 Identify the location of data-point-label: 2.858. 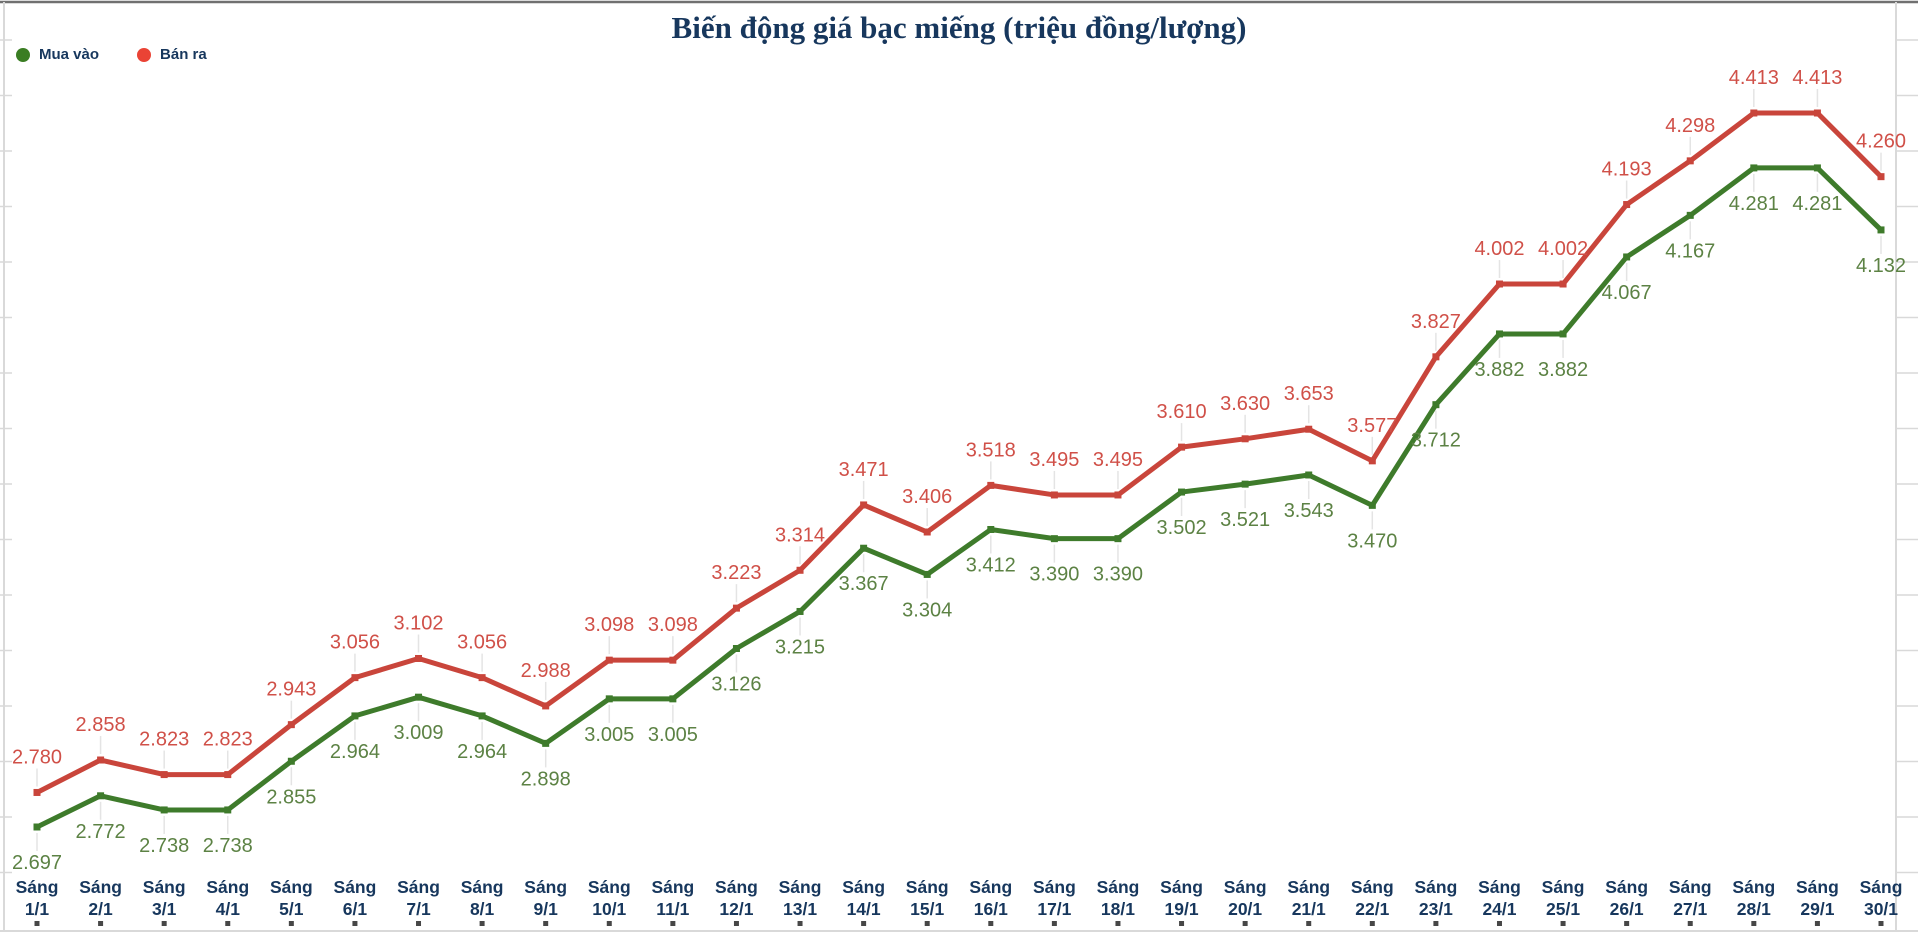
(101, 725).